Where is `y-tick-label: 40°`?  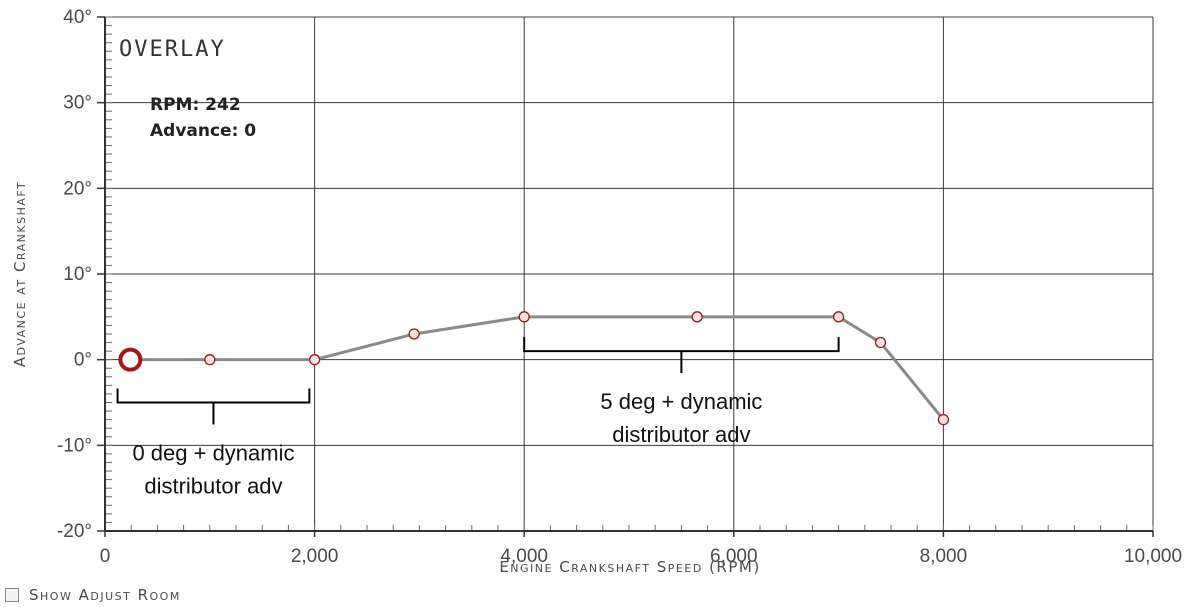
y-tick-label: 40° is located at coordinates (77, 17).